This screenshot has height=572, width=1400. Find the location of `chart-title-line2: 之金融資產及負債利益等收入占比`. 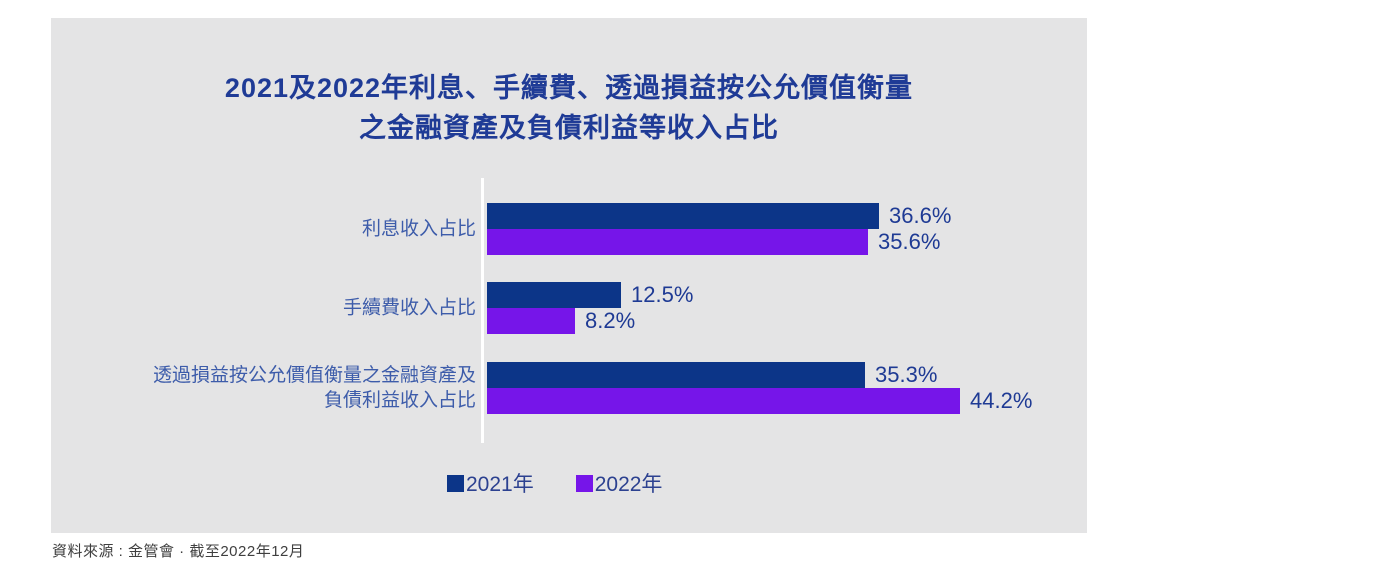

chart-title-line2: 之金融資產及負債利益等收入占比 is located at coordinates (569, 128).